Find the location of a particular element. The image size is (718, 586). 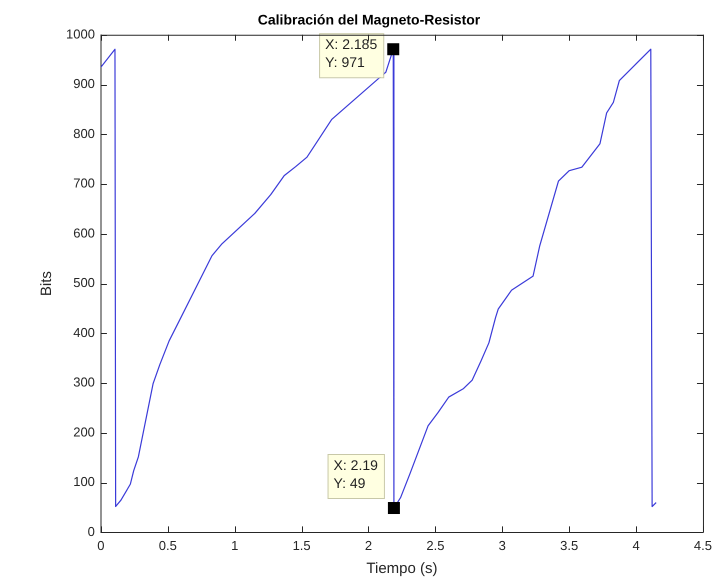

x-tick-label: 2 is located at coordinates (368, 545).